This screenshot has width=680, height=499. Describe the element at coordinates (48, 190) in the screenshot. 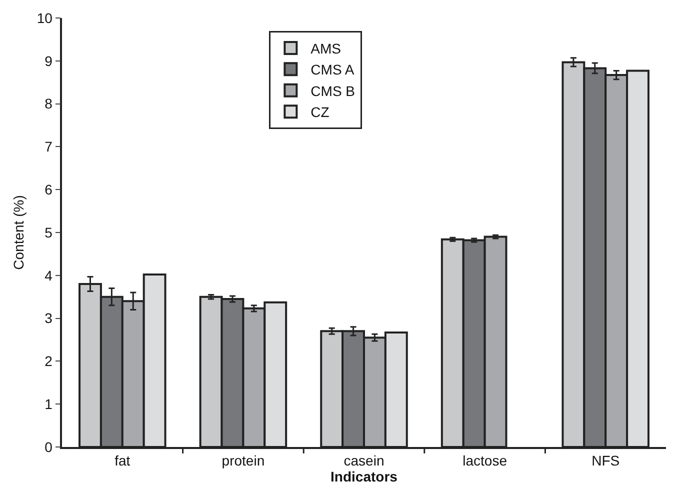

I see `y-tick-label: 6` at that location.